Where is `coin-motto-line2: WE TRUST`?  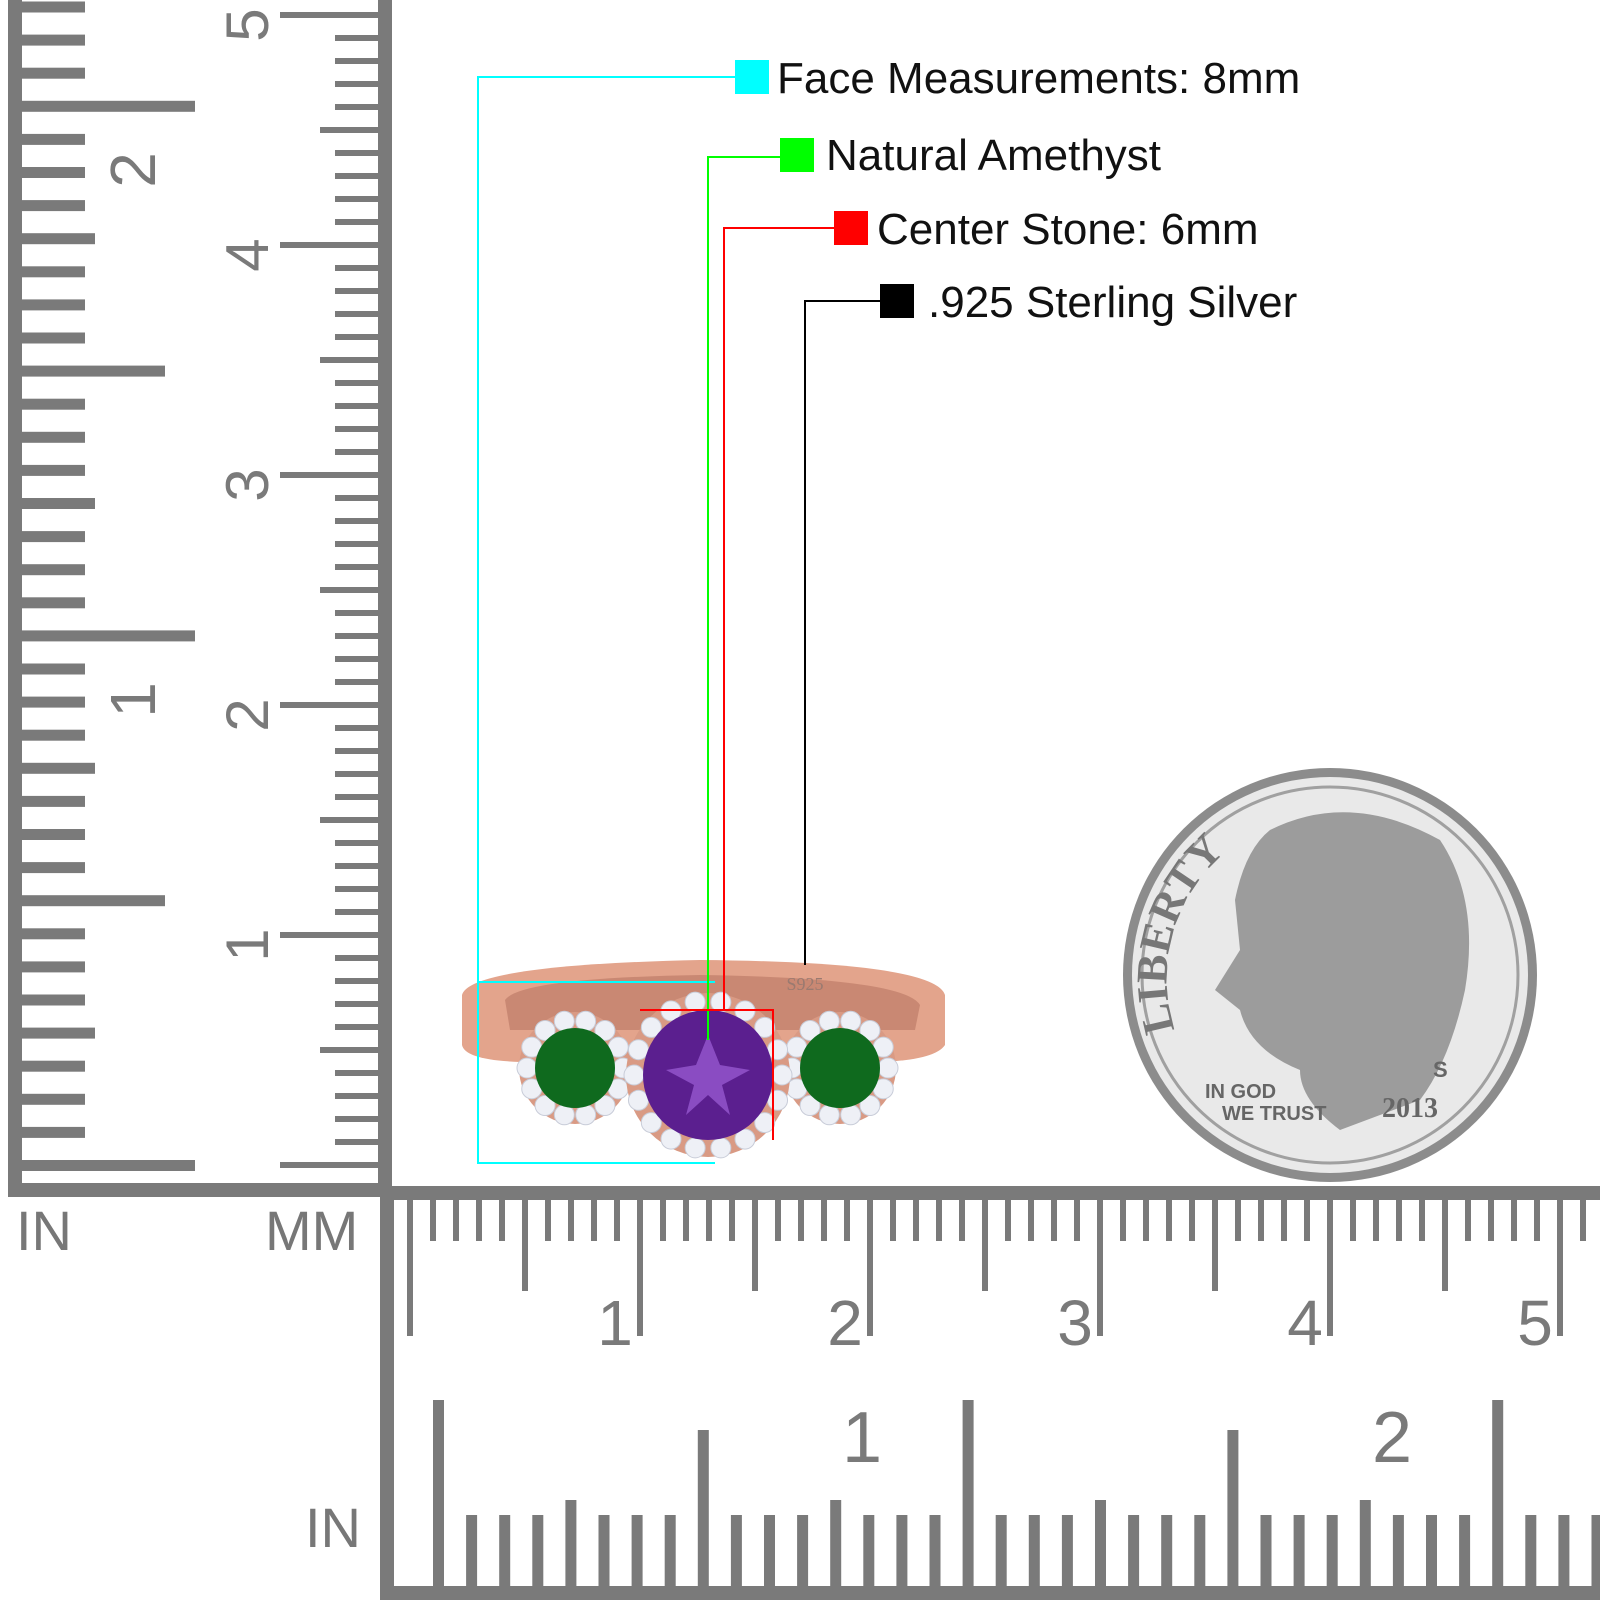 coin-motto-line2: WE TRUST is located at coordinates (1274, 1114).